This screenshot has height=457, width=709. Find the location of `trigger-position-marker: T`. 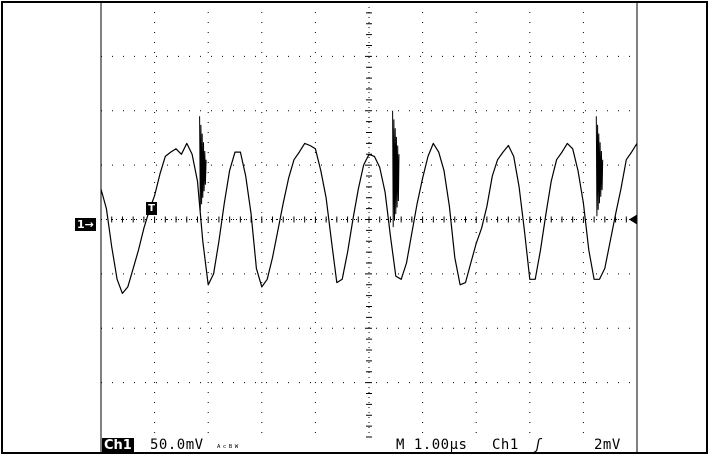

trigger-position-marker: T is located at coordinates (151, 208).